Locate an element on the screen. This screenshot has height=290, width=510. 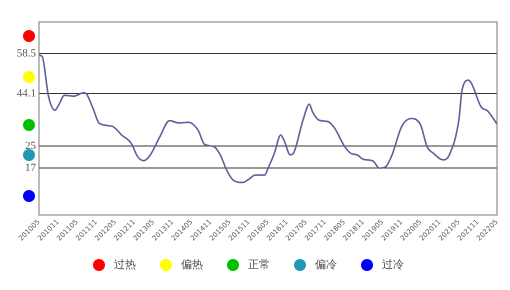
text: 偏热 is located at coordinates (192, 265).